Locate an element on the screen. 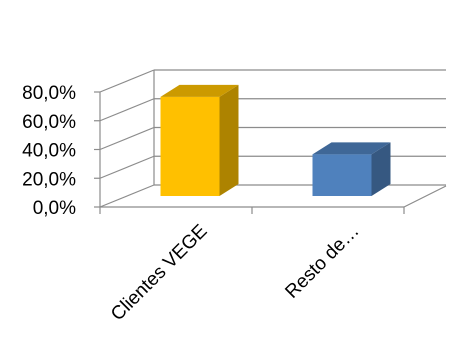 Image resolution: width=452 pixels, height=342 pixels. y-tick-label: 0,0% is located at coordinates (54, 208).